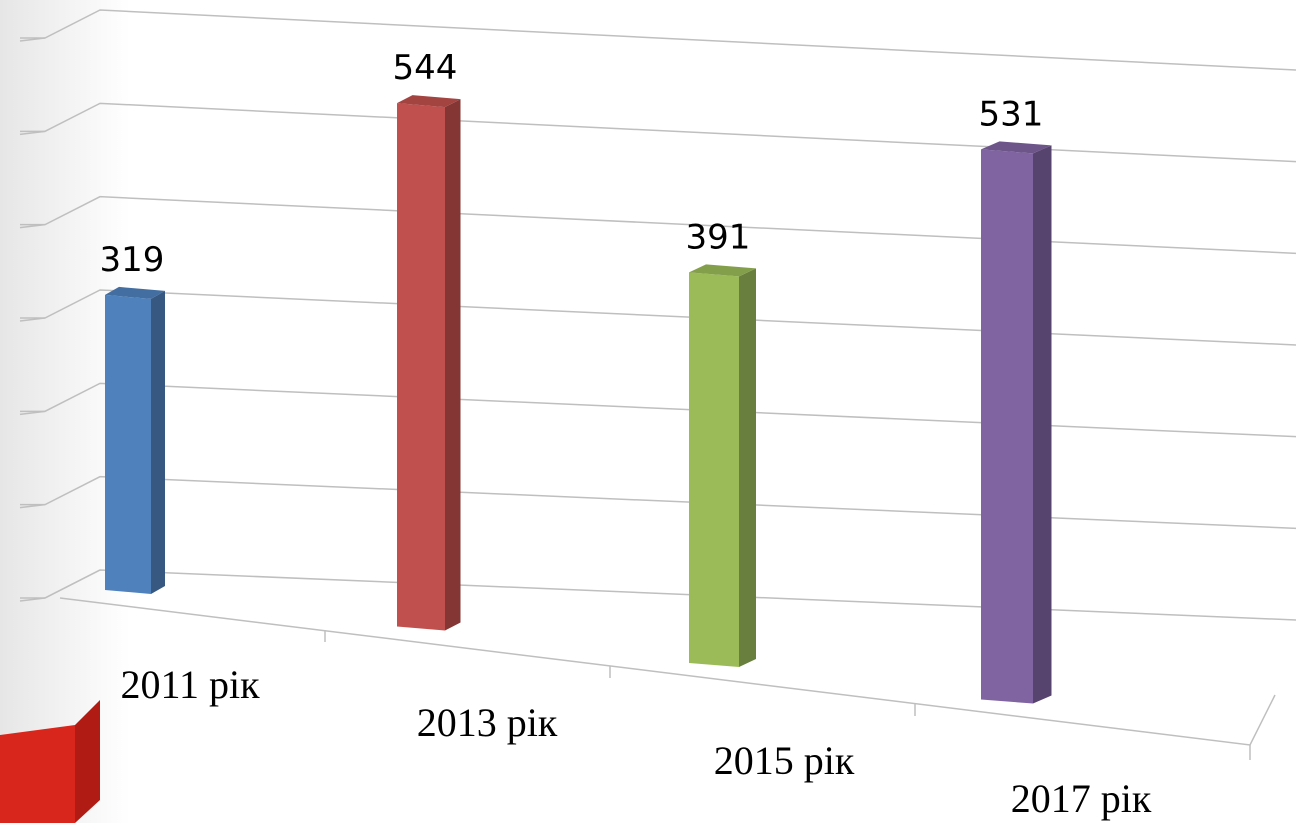 The width and height of the screenshot is (1296, 823). What do you see at coordinates (190, 684) in the screenshot?
I see `x-tick-label: 2011 рік` at bounding box center [190, 684].